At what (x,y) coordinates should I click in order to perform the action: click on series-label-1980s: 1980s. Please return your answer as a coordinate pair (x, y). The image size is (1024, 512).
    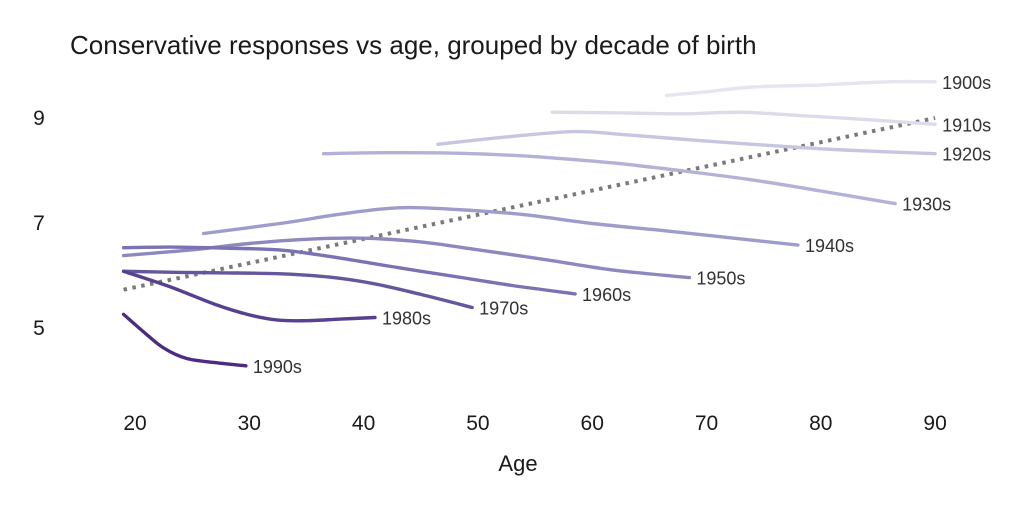
    Looking at the image, I should click on (406, 319).